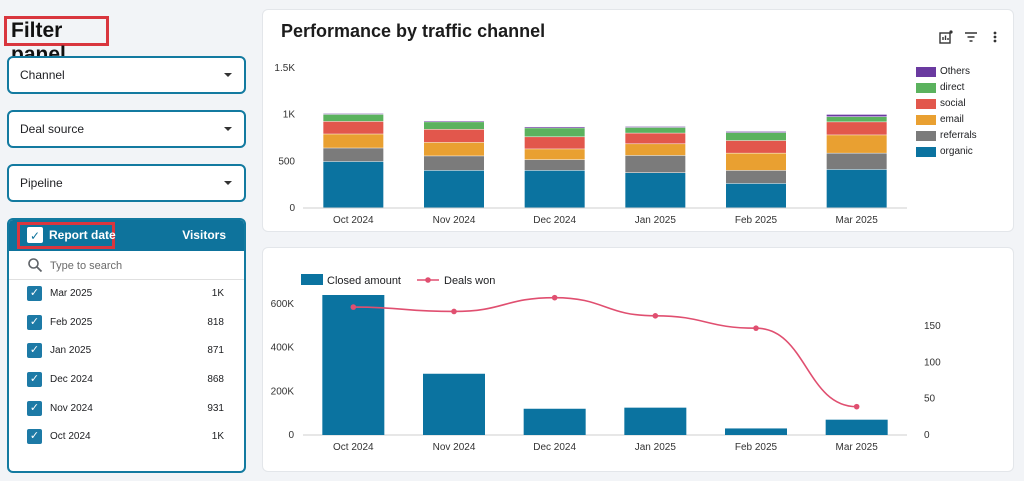 This screenshot has width=1024, height=481. Describe the element at coordinates (605, 352) in the screenshot. I see `line-deals-won` at that location.